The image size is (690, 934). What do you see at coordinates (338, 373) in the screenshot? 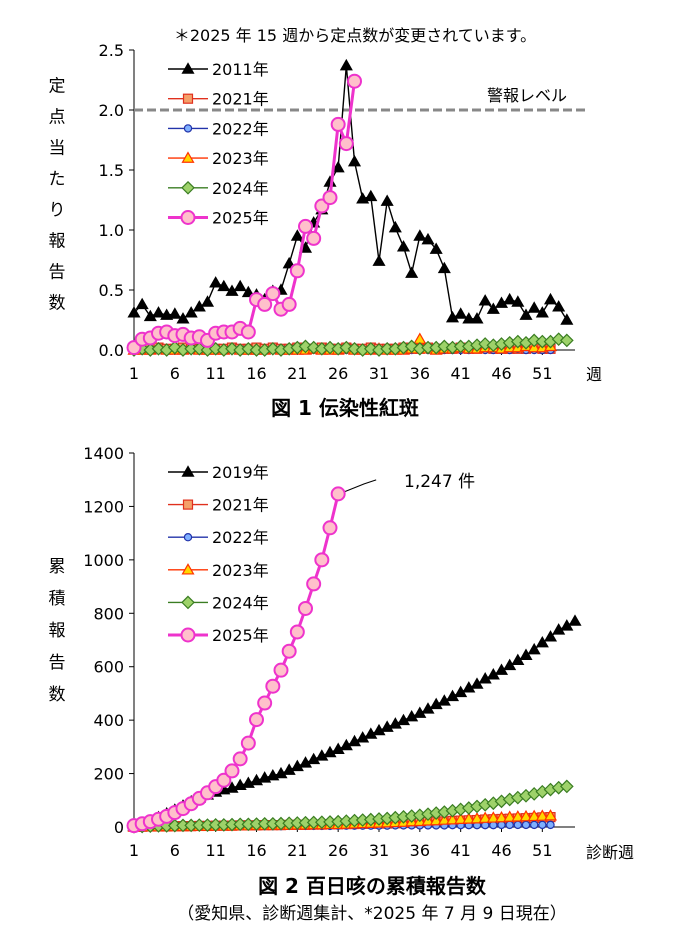
I see `x-tick-label: 26` at bounding box center [338, 373].